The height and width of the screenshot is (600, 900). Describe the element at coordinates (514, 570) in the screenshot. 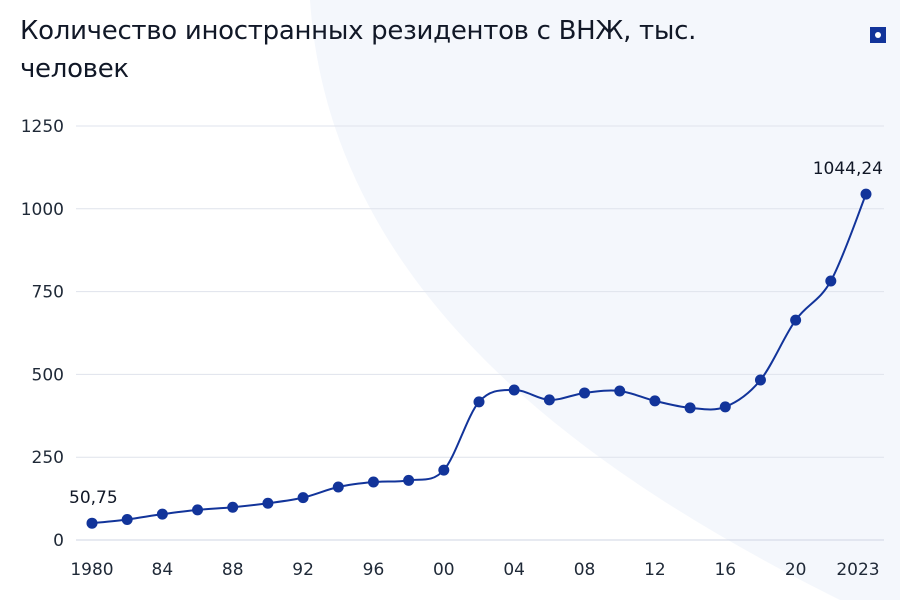

I see `x-tick-label: 04` at that location.